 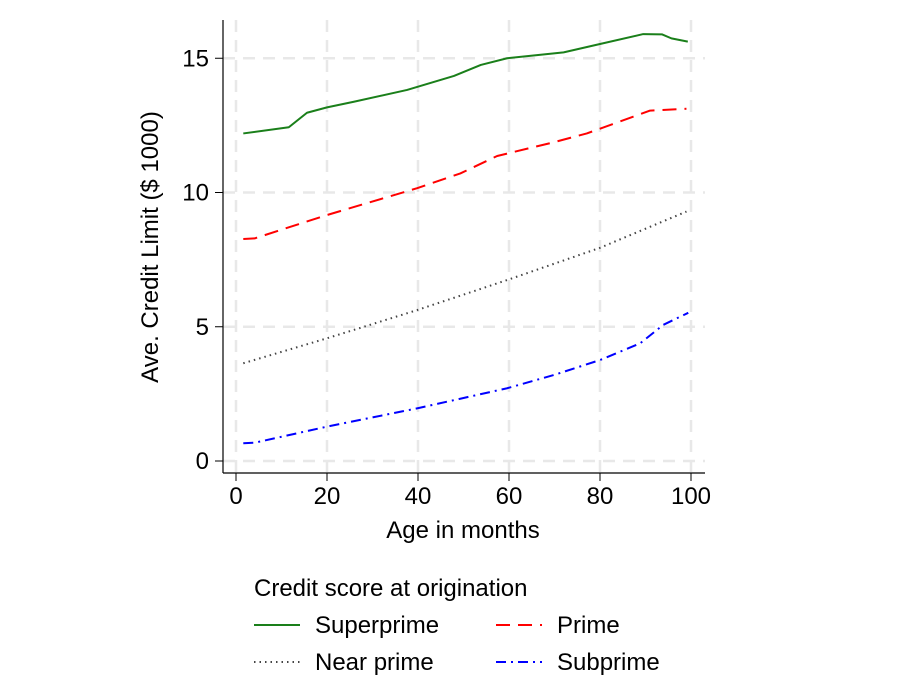 What do you see at coordinates (466, 378) in the screenshot?
I see `series-line-subprime` at bounding box center [466, 378].